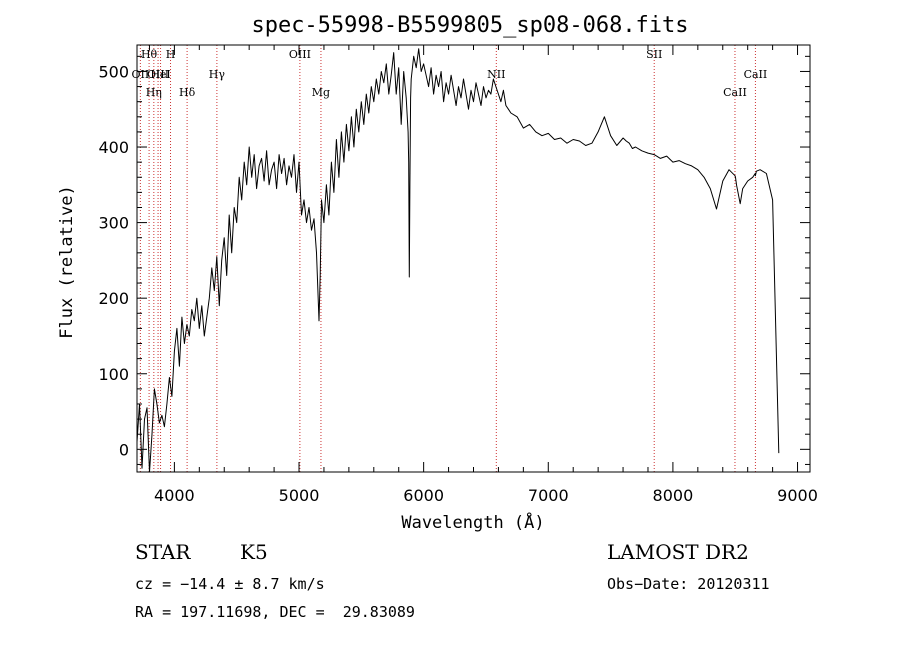 Image resolution: width=900 pixels, height=649 pixels. I want to click on spectral-line-label-4: HeI, so click(160, 74).